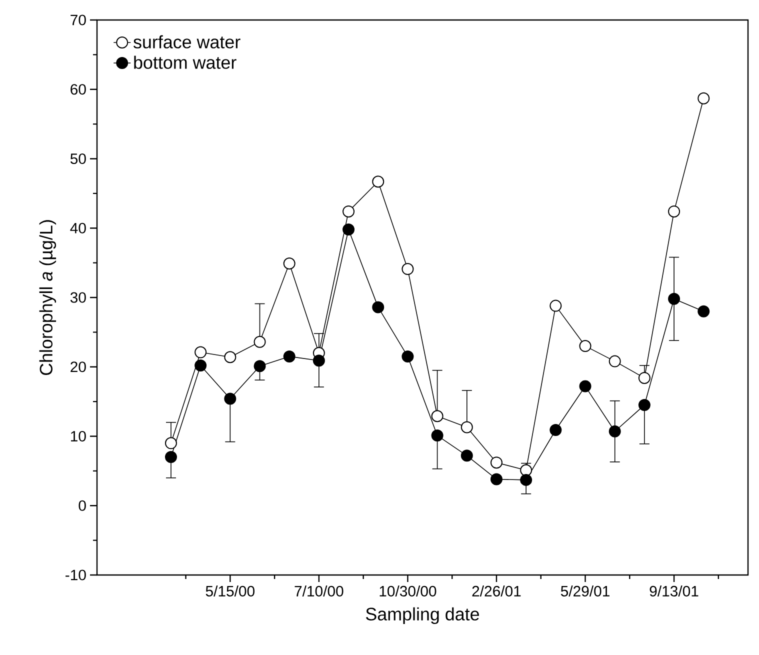  What do you see at coordinates (187, 41) in the screenshot?
I see `legend-label: surface water` at bounding box center [187, 41].